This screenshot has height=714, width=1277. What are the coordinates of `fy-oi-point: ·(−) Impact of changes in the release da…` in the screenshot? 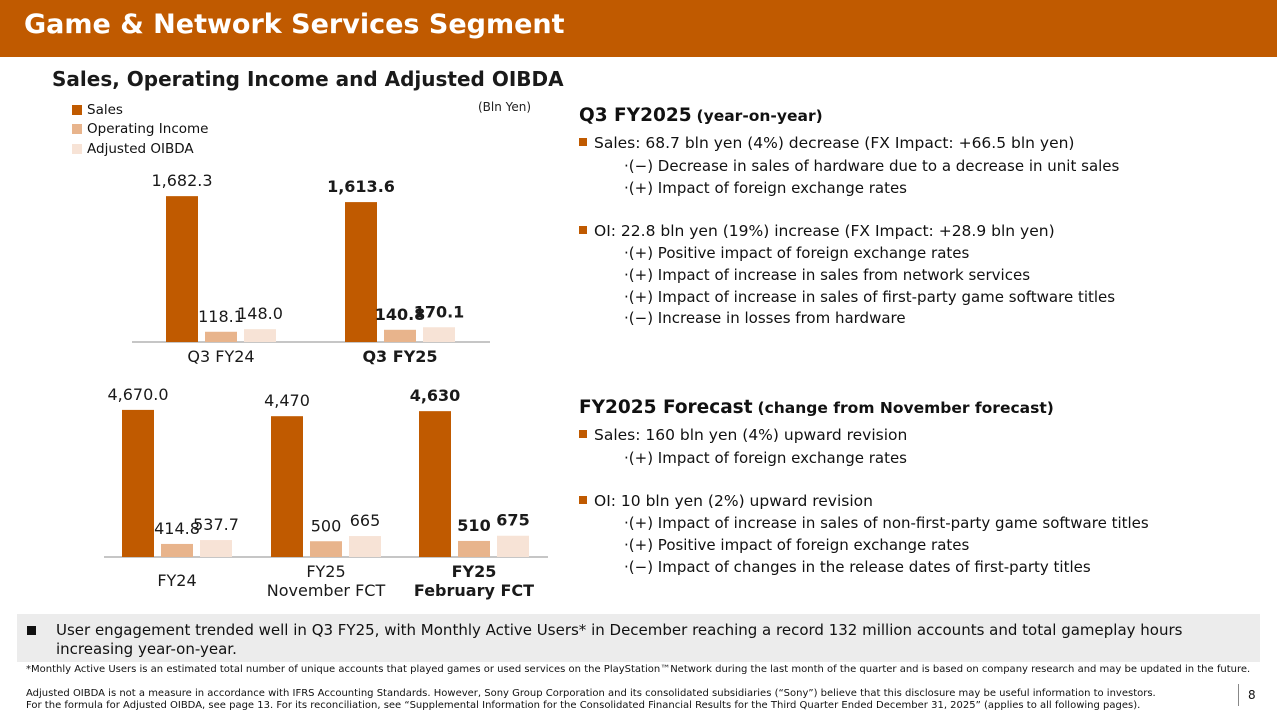 It's located at (857, 567).